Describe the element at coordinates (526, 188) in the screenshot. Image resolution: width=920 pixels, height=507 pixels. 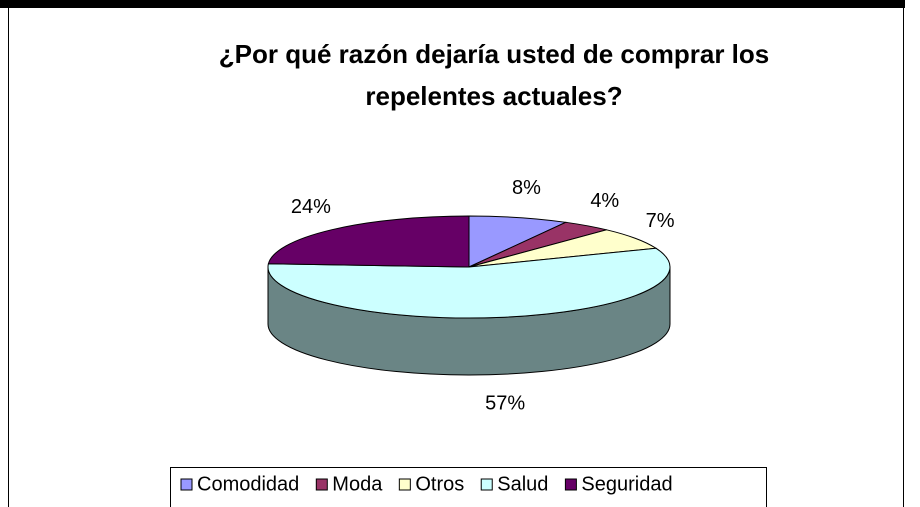
I see `data-label: 8%` at that location.